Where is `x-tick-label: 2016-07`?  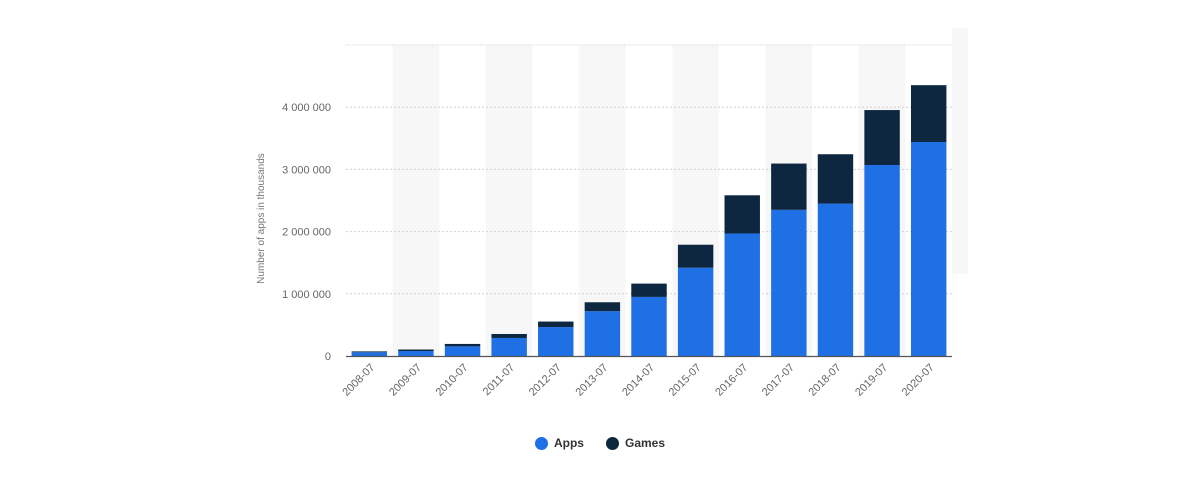 x-tick-label: 2016-07 is located at coordinates (731, 380).